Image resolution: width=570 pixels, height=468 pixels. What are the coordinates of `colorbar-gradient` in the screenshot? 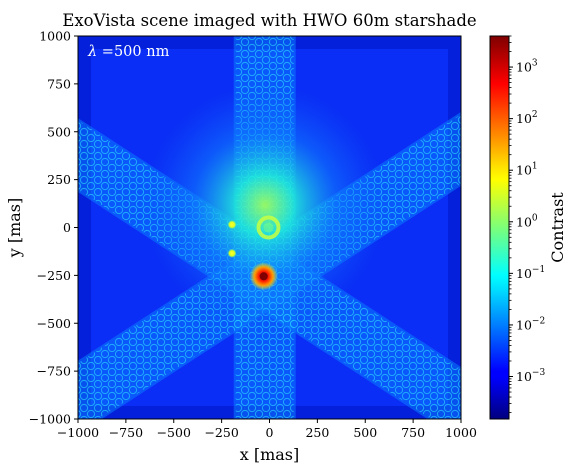 It's located at (499, 227).